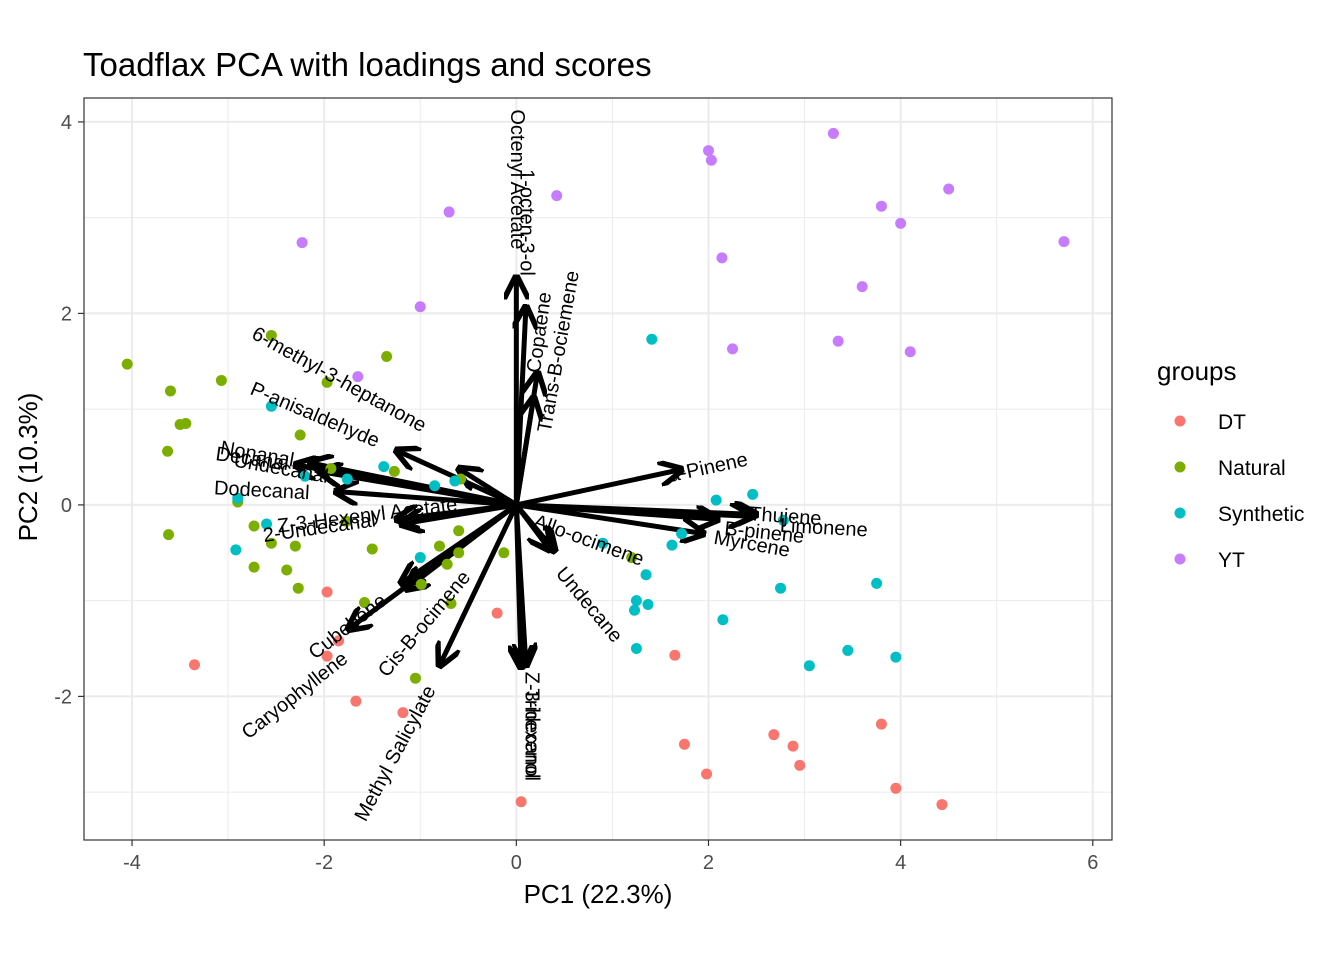 This screenshot has width=1344, height=960. I want to click on loading-arrows, so click(525, 471).